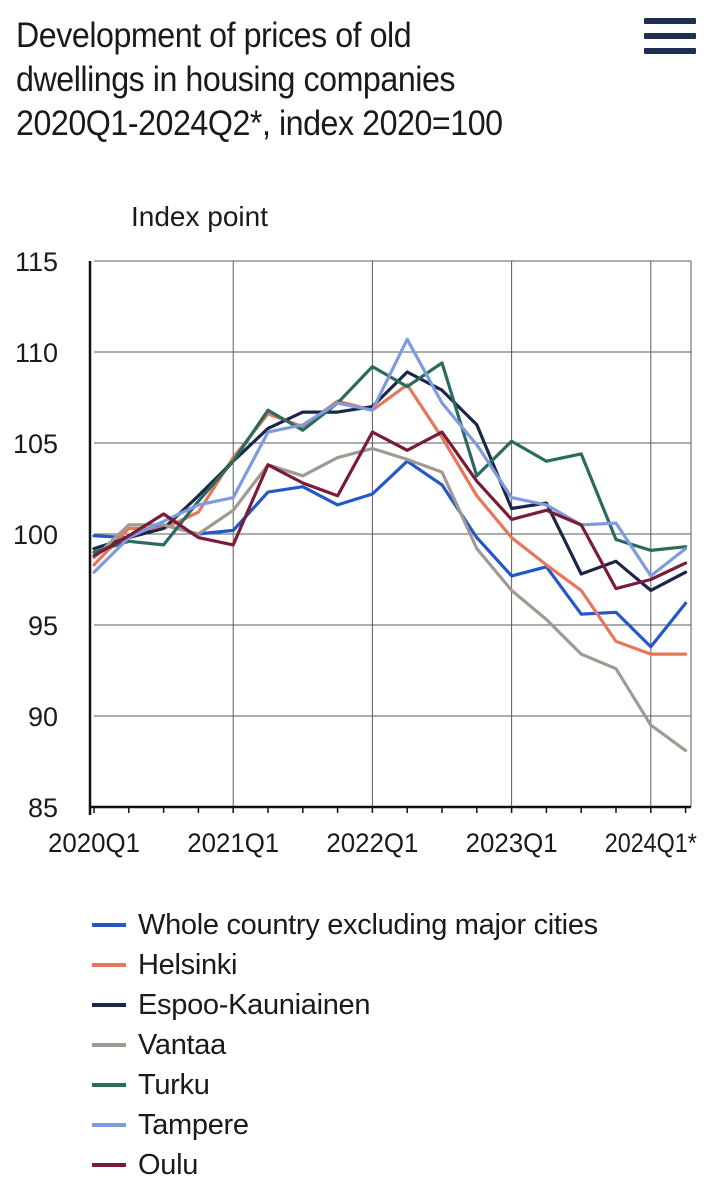  I want to click on x-tick-label: 2021Q1, so click(233, 843).